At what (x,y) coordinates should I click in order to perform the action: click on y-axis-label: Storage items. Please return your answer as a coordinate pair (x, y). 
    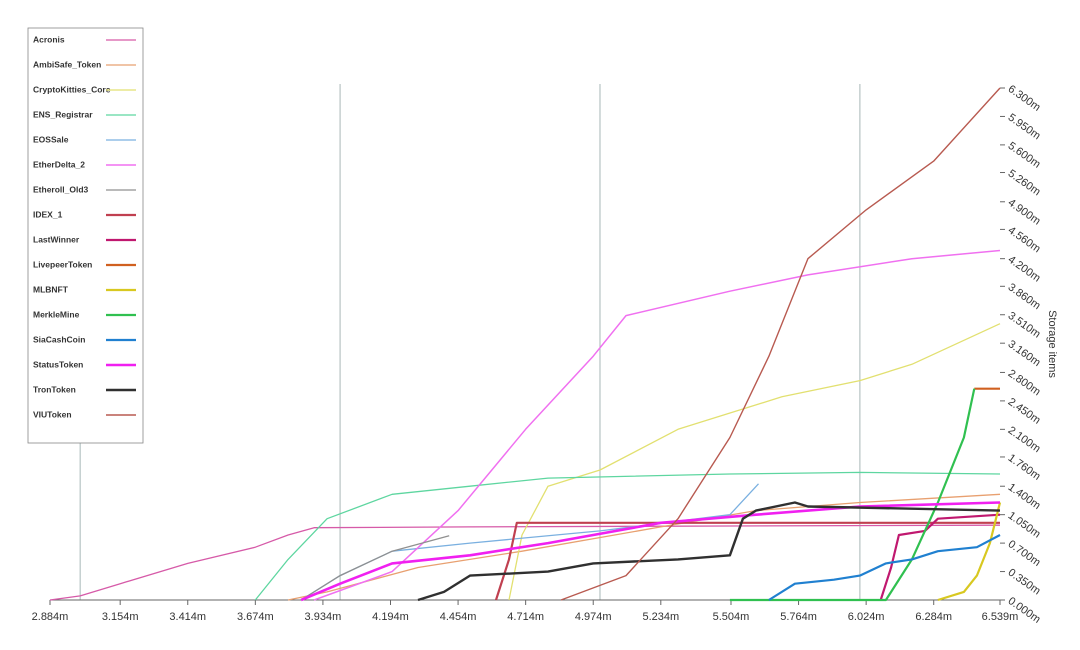
    Looking at the image, I should click on (1052, 344).